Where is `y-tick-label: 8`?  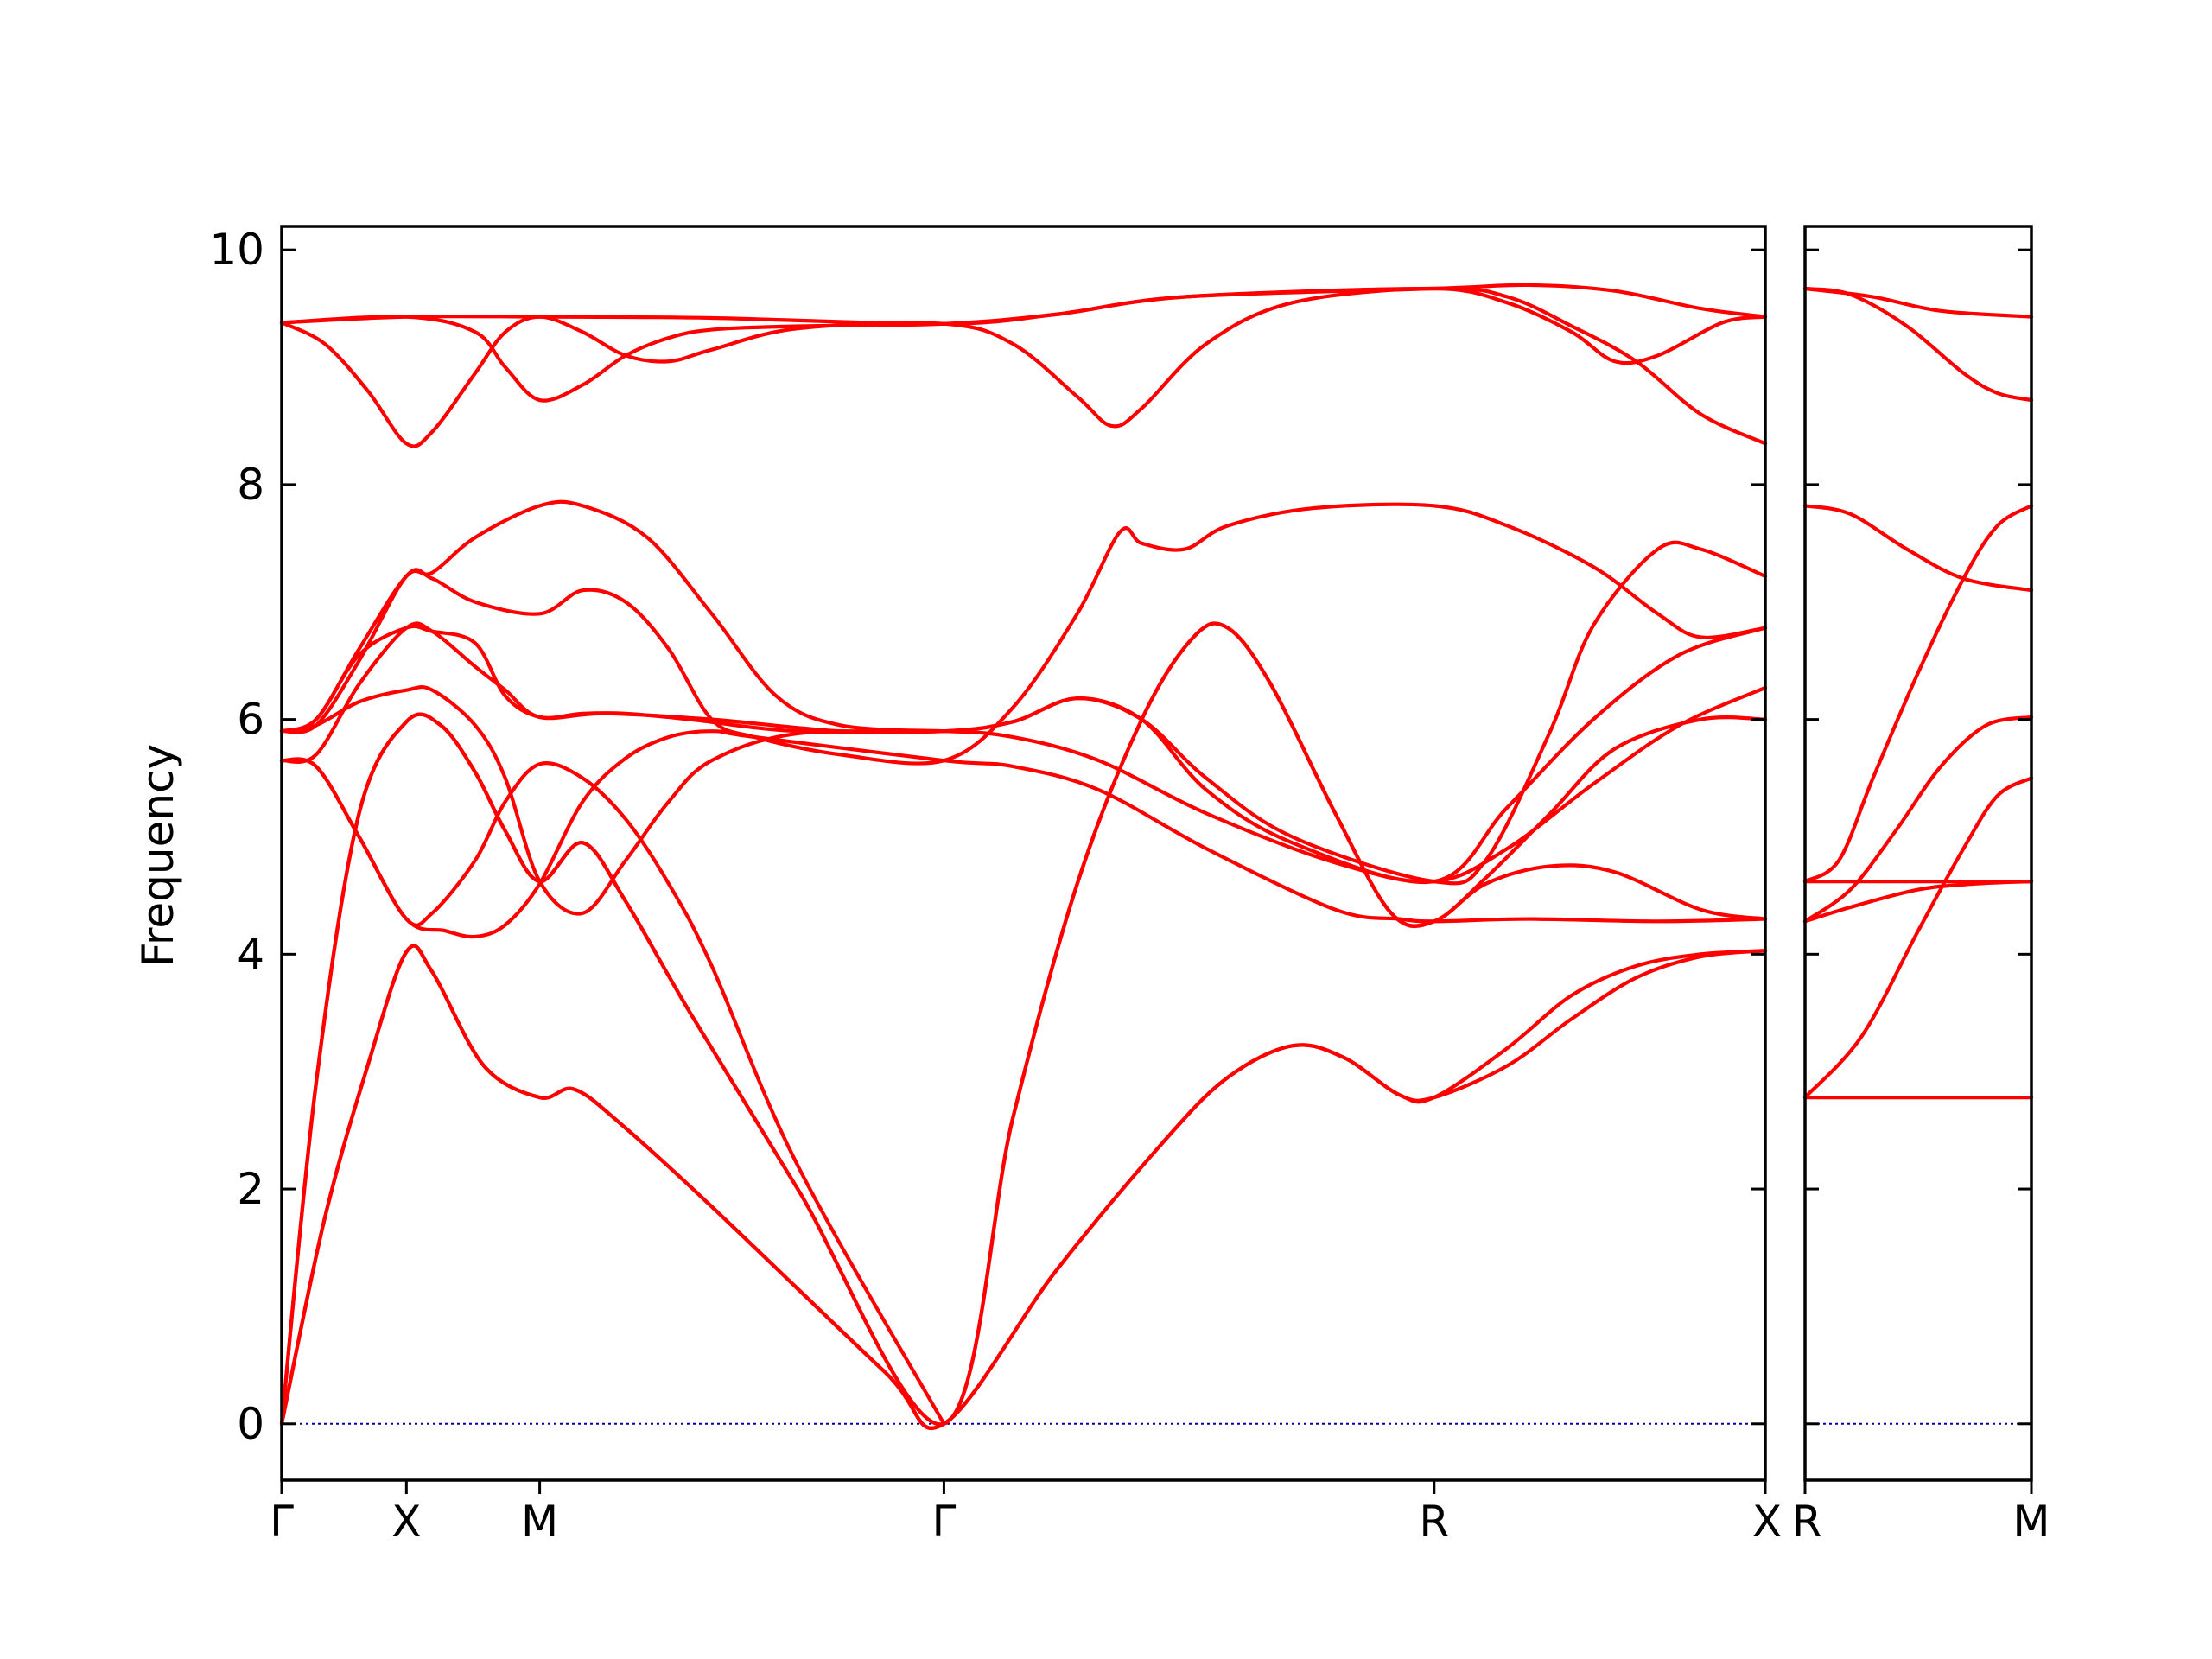 y-tick-label: 8 is located at coordinates (250, 485).